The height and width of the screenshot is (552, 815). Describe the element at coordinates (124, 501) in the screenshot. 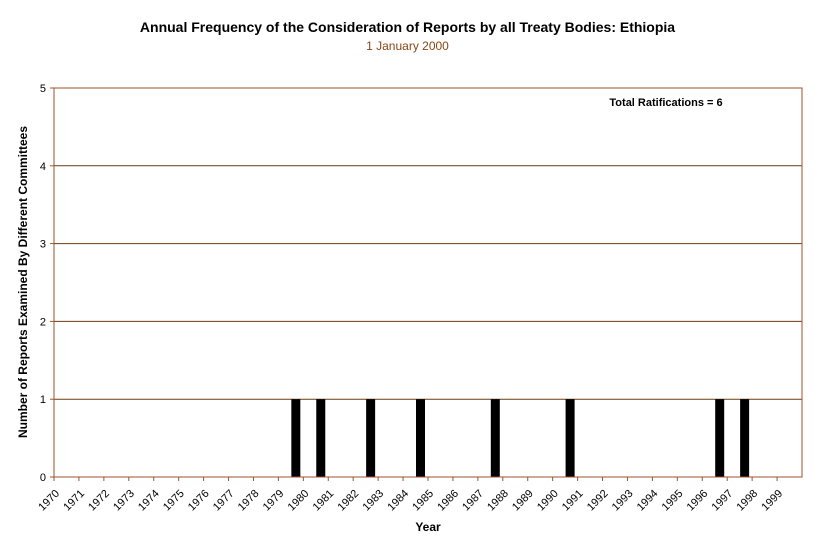

I see `x-tick-label: 1973` at that location.